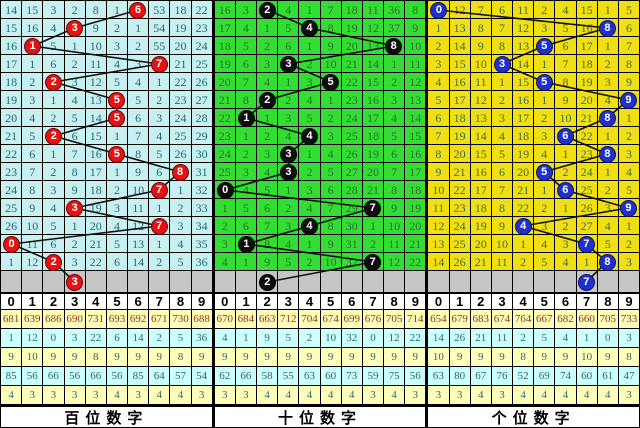  What do you see at coordinates (247, 338) in the screenshot?
I see `stat-cell: 1` at bounding box center [247, 338].